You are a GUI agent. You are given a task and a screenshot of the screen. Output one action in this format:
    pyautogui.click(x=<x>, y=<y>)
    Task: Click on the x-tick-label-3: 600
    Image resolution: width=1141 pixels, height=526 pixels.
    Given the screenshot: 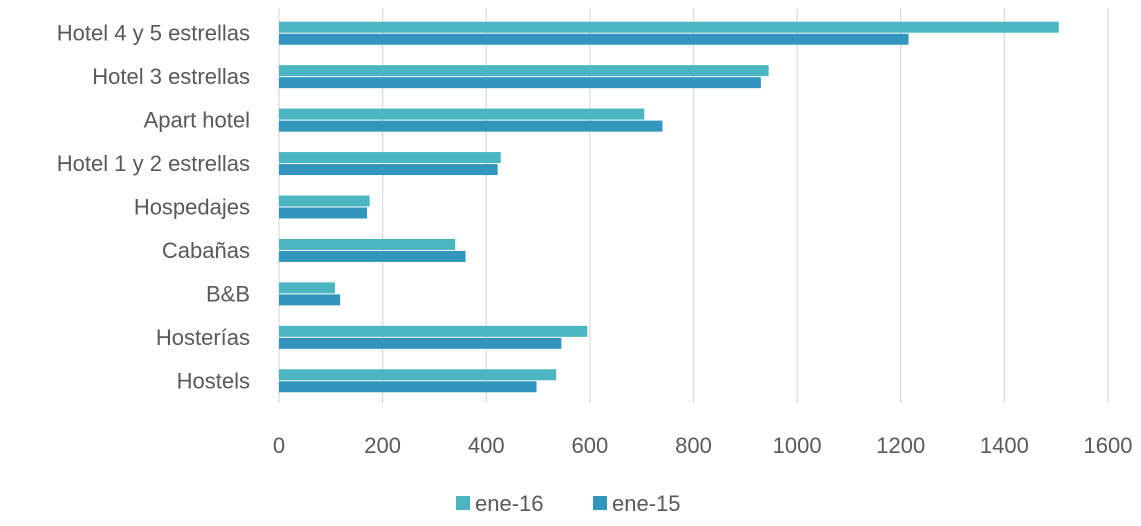 What is the action you would take?
    pyautogui.click(x=590, y=445)
    